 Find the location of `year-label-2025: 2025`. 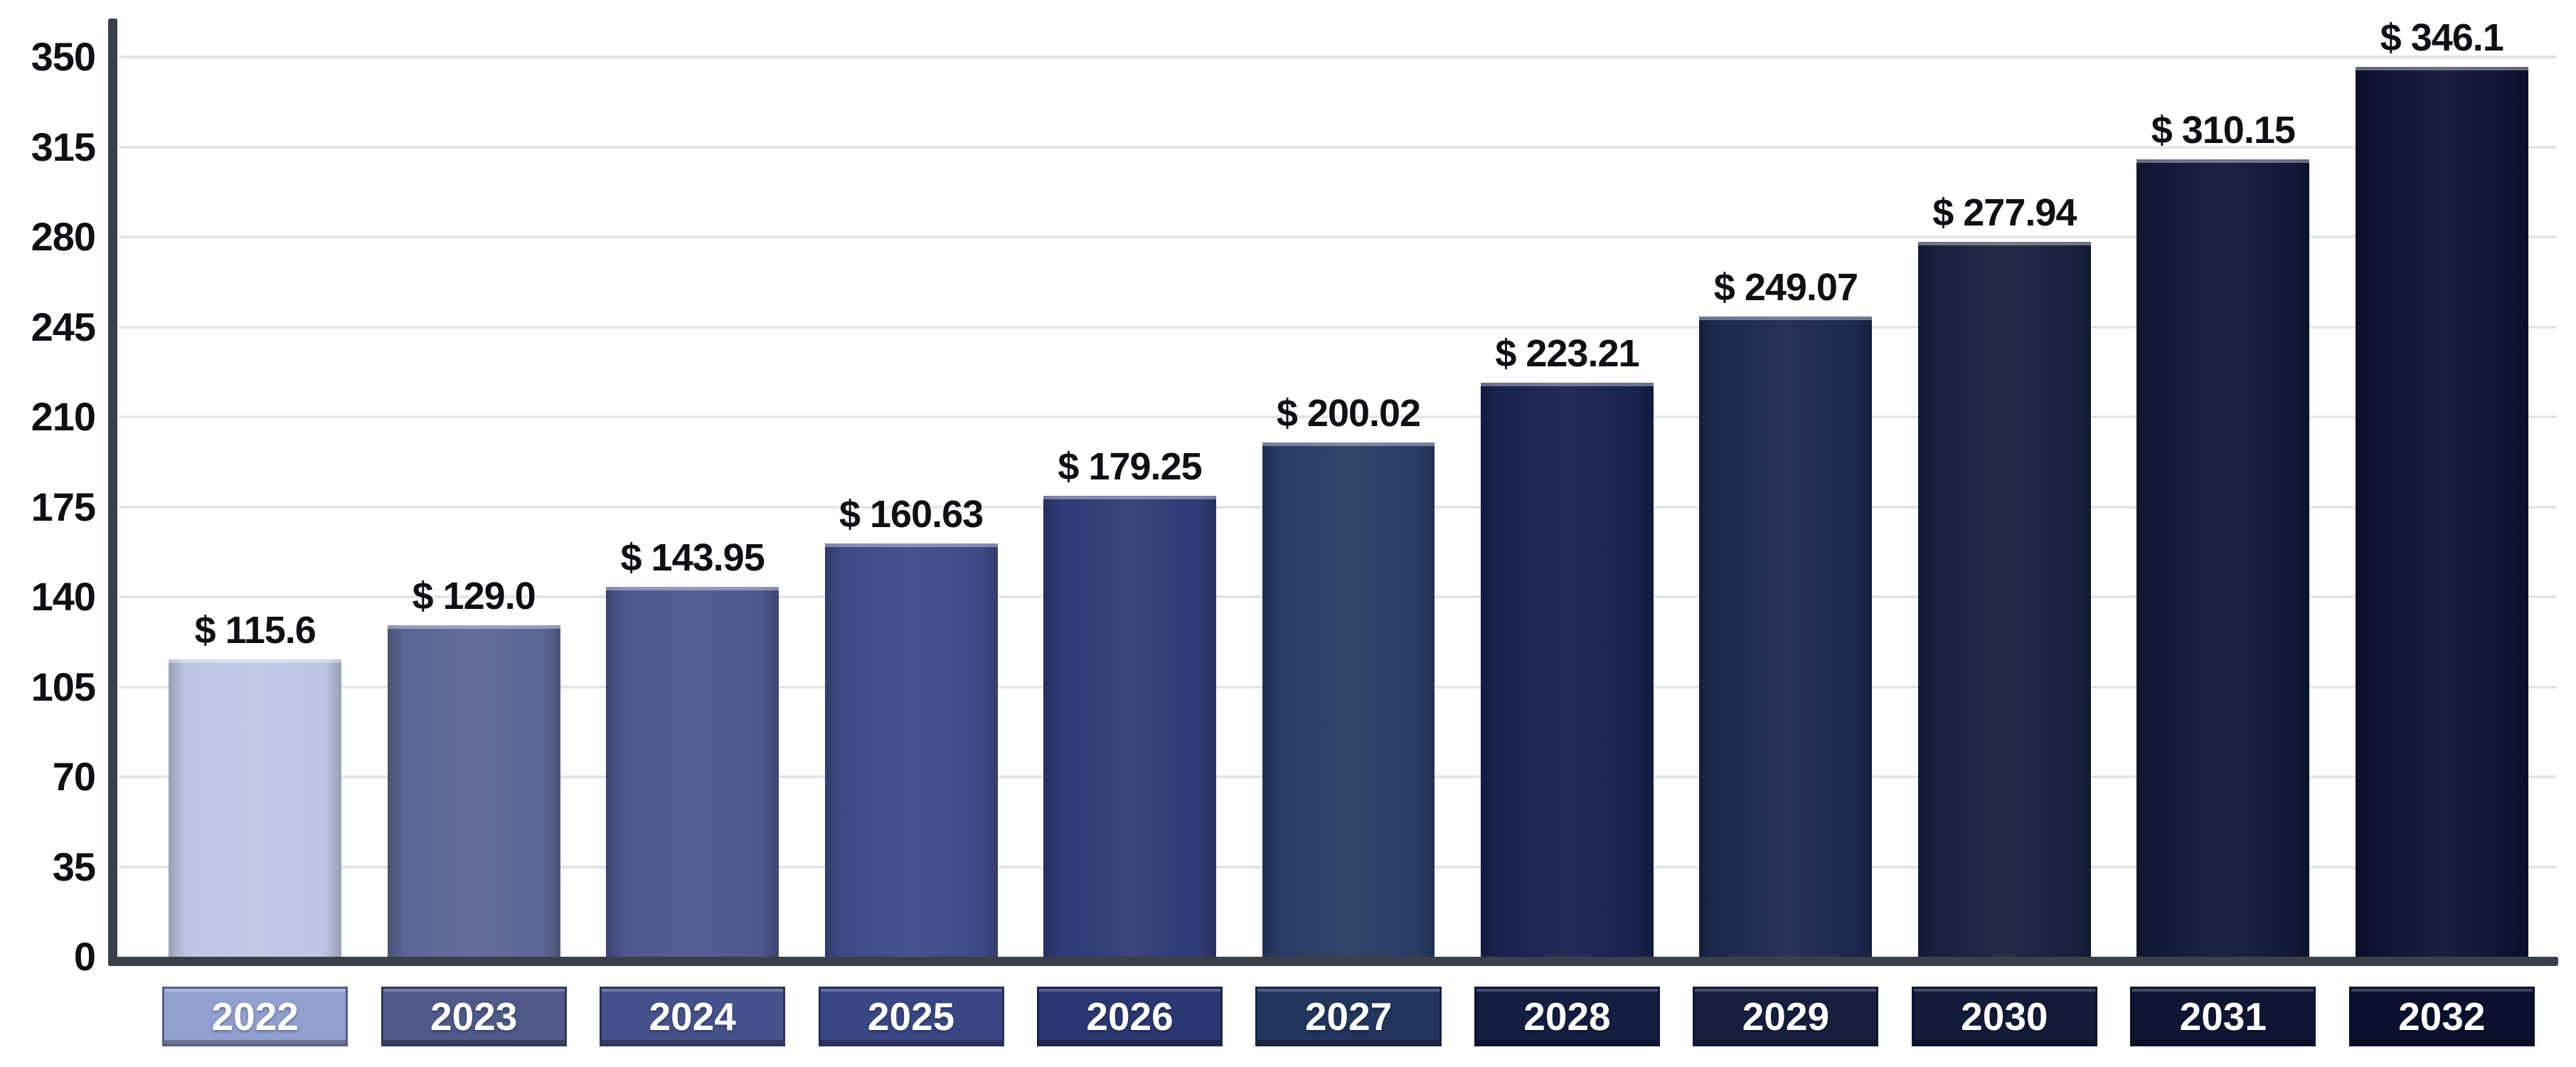

year-label-2025: 2025 is located at coordinates (911, 1017).